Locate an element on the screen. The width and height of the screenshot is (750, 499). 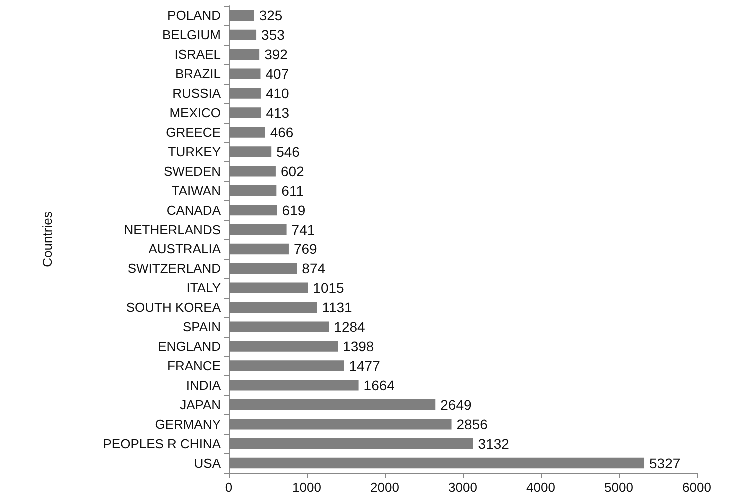
data-label: 874 is located at coordinates (314, 268).